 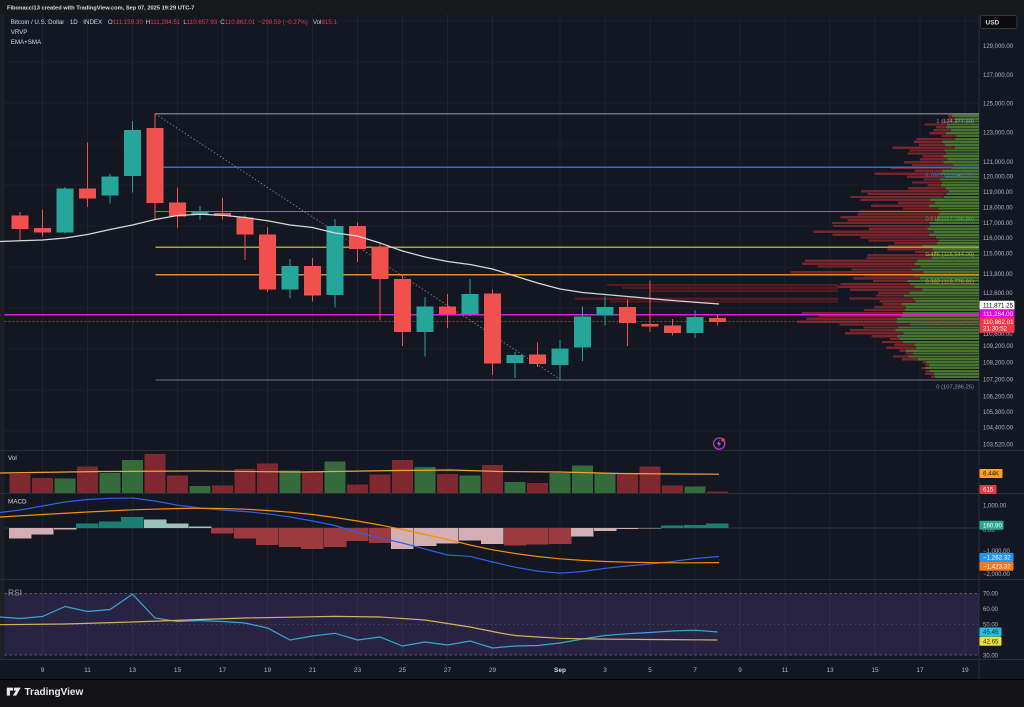 What do you see at coordinates (605, 670) in the screenshot?
I see `svg-text: 3` at bounding box center [605, 670].